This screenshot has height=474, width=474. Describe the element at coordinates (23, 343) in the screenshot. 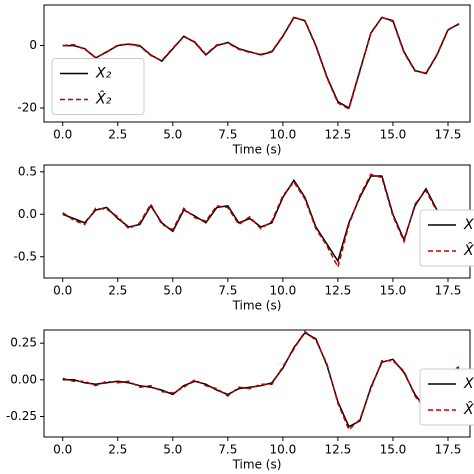

I see `y-tick-label: 0.25` at that location.